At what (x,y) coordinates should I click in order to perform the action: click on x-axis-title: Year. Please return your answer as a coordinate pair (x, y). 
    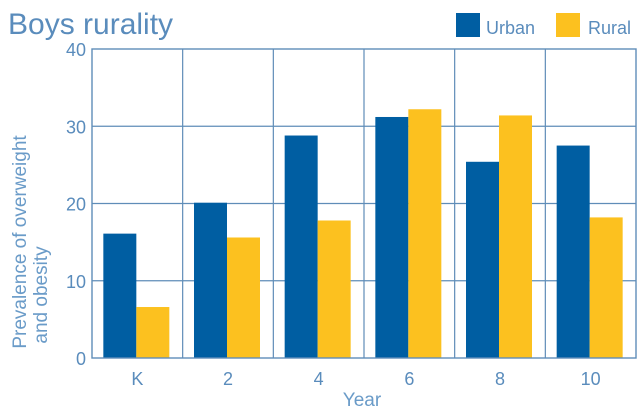
    Looking at the image, I should click on (362, 400).